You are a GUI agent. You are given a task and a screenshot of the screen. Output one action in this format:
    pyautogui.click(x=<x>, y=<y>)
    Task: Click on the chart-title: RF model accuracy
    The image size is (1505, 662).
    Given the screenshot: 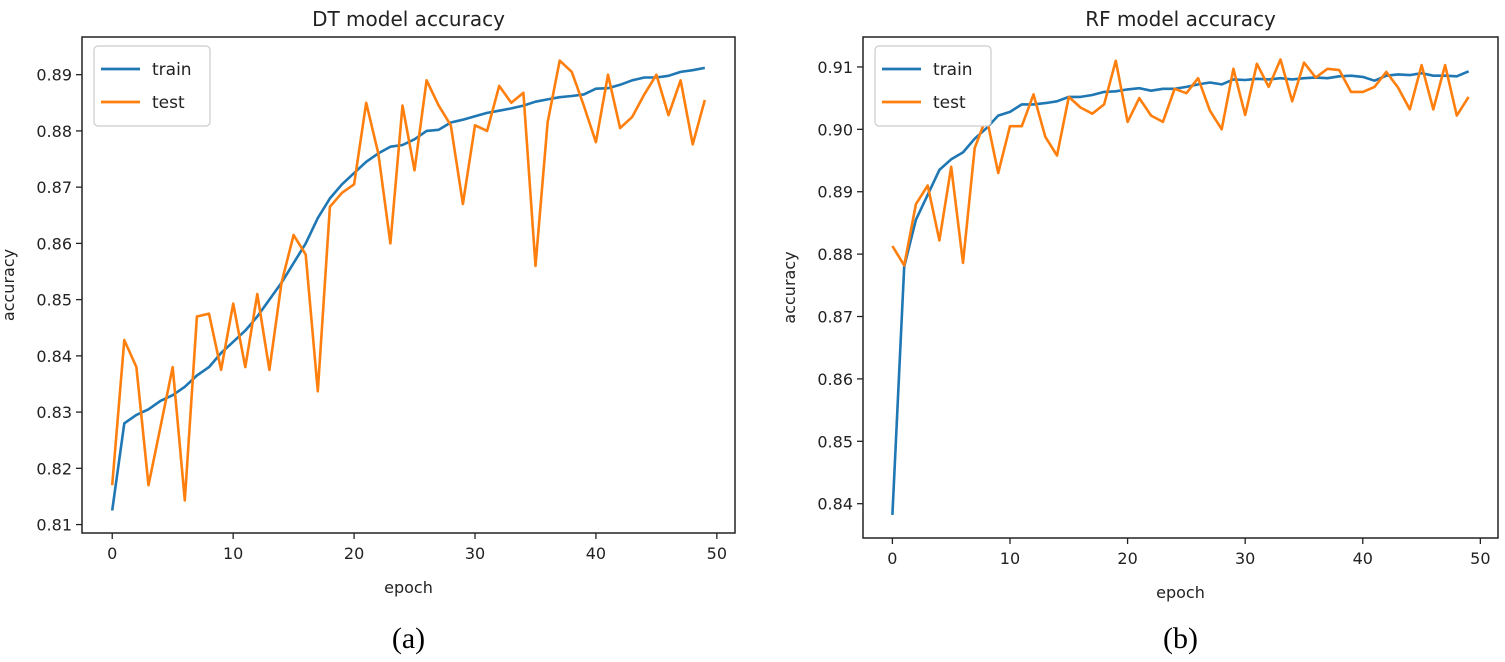 What is the action you would take?
    pyautogui.click(x=1180, y=19)
    